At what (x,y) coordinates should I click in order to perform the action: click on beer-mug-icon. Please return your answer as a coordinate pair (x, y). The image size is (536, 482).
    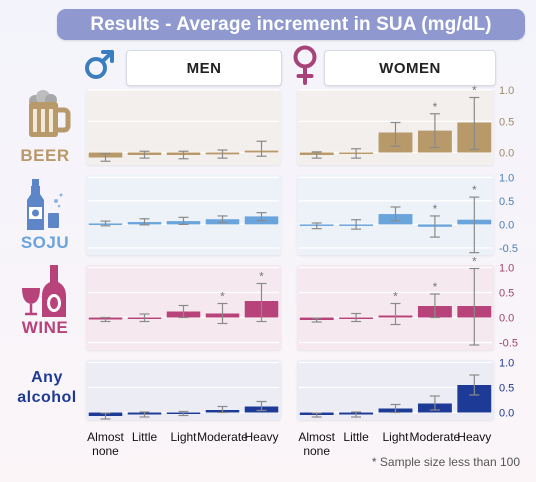
    Looking at the image, I should click on (47, 115).